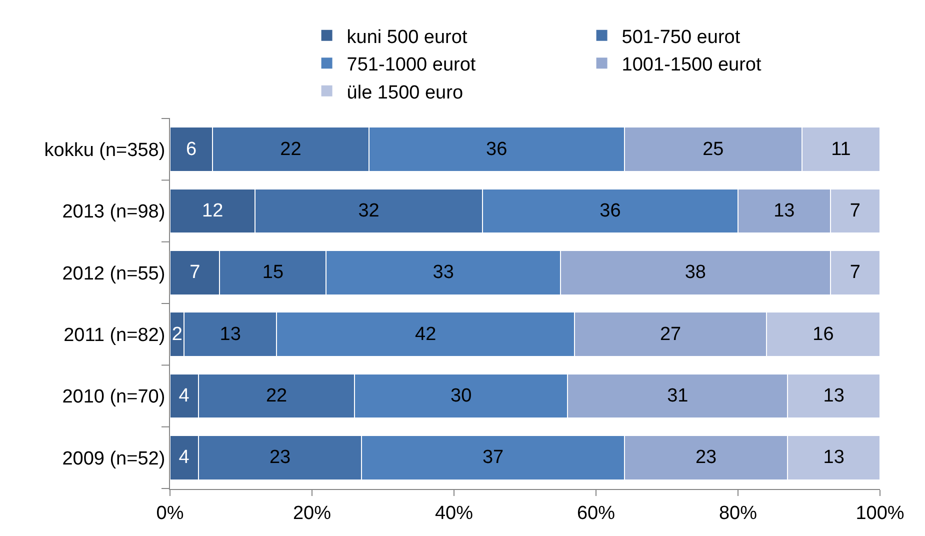 This screenshot has width=925, height=536. I want to click on data-label: 6, so click(191, 149).